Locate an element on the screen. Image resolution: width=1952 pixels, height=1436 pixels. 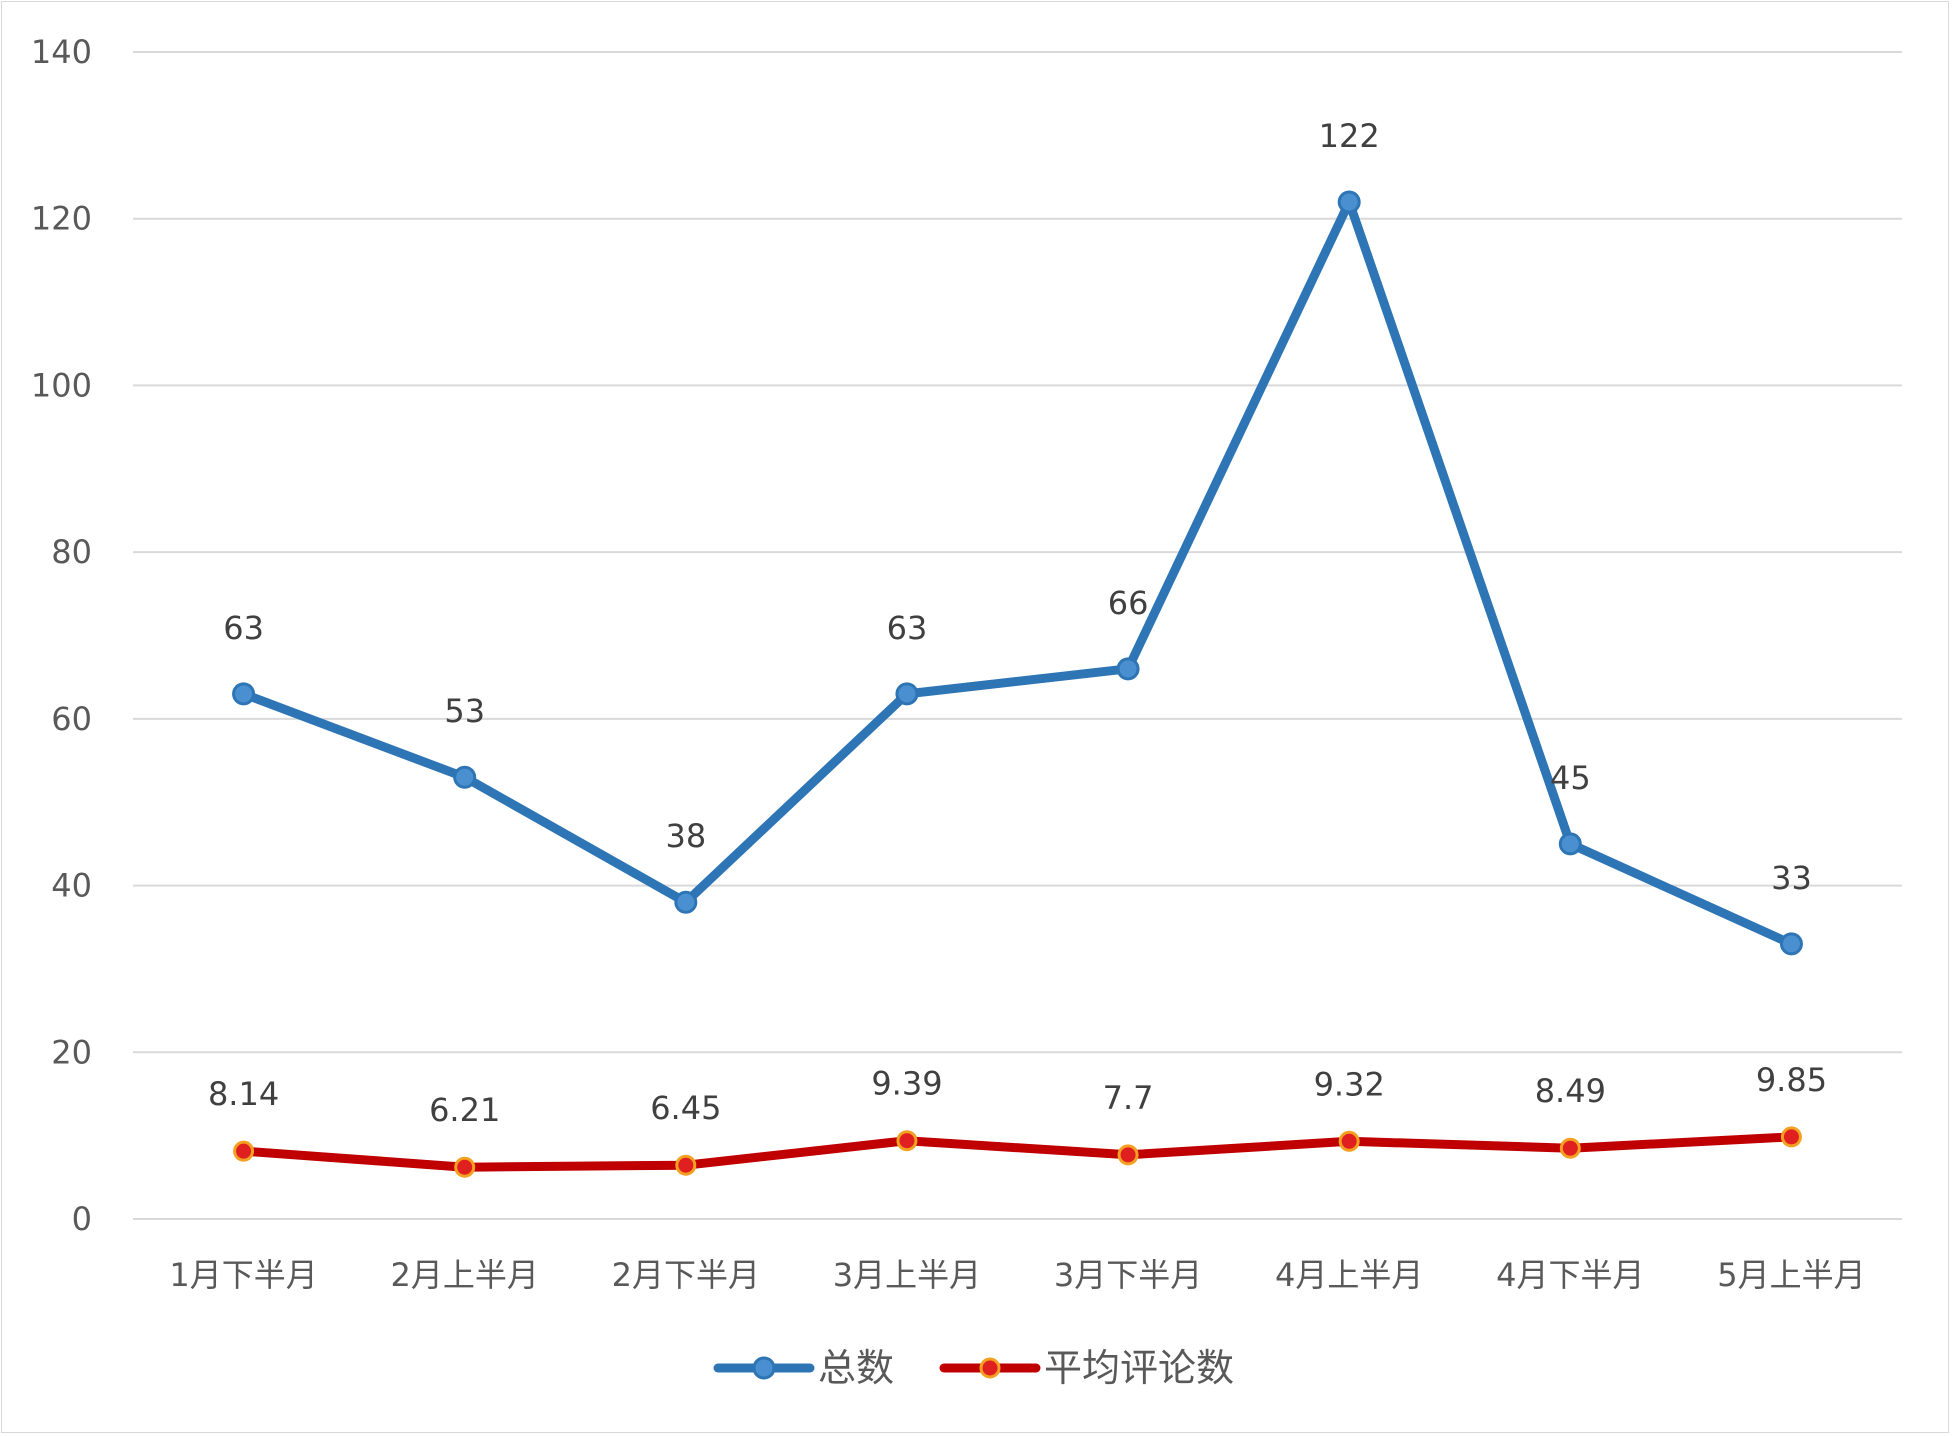
x-tick-label: 4月上半月 is located at coordinates (1349, 1275).